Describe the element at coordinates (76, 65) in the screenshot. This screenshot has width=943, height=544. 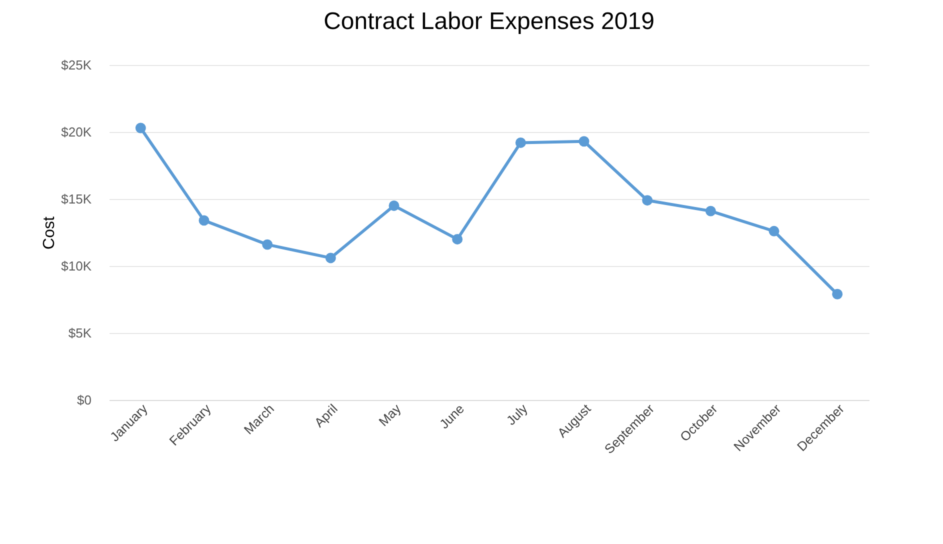
I see `y-tick-label: $25K` at that location.